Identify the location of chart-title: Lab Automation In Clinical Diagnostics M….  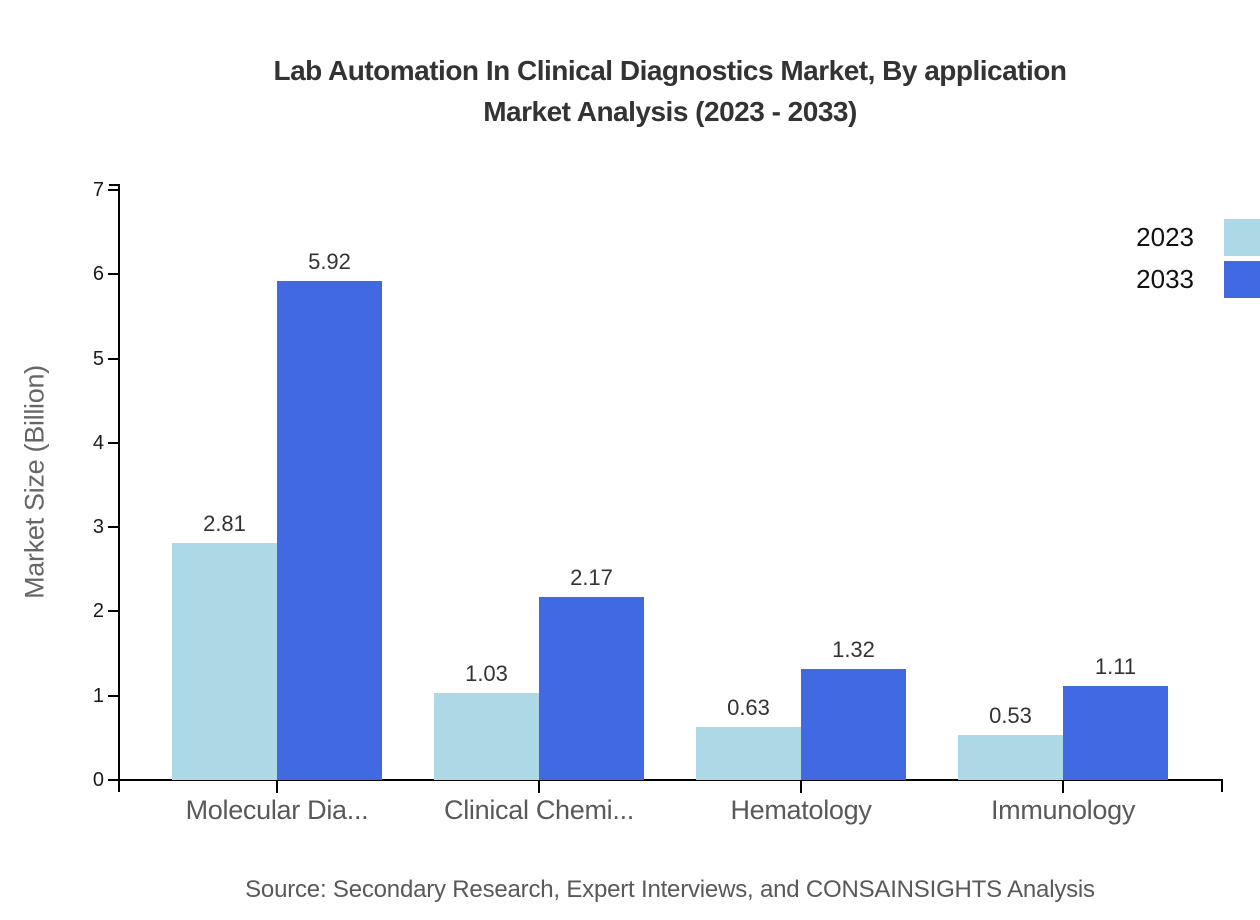
(670, 91).